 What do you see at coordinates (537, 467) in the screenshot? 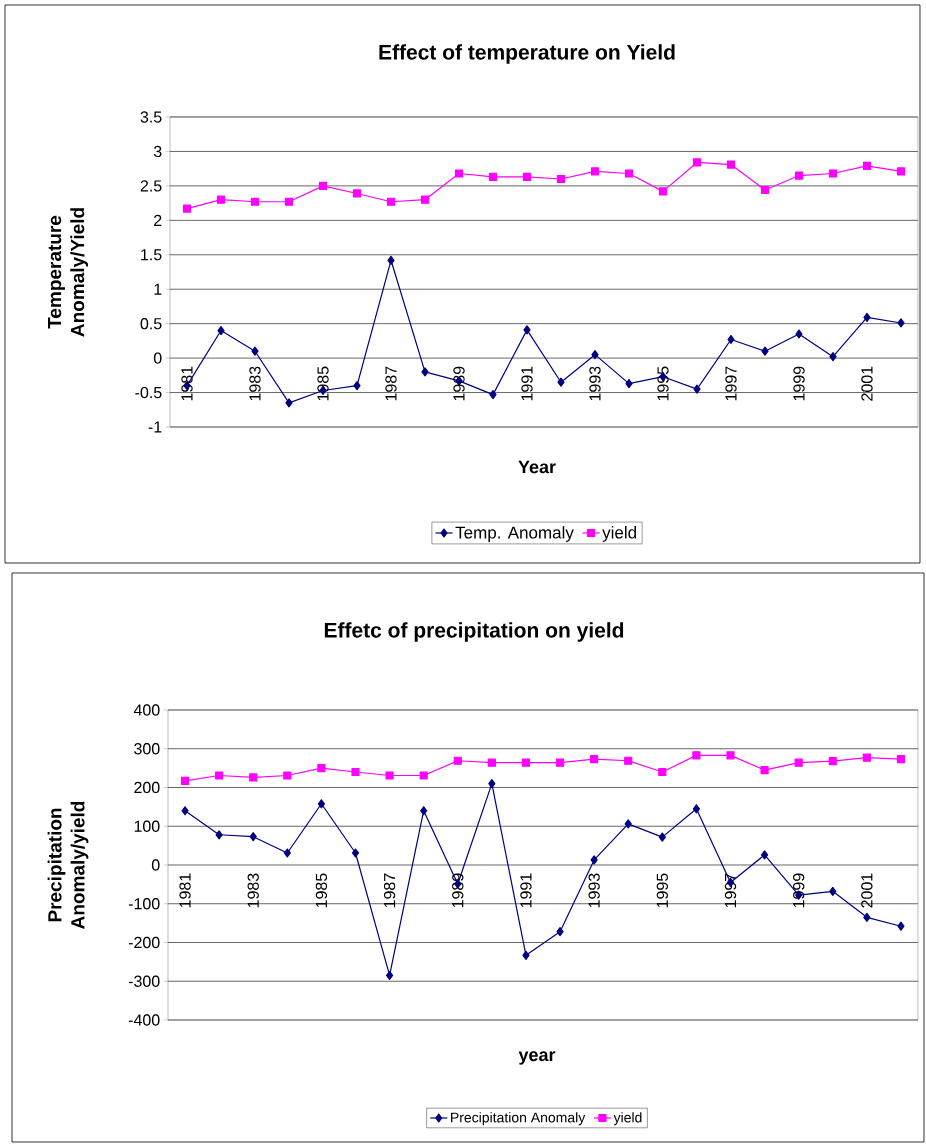
I see `x-axis-title: Year` at bounding box center [537, 467].